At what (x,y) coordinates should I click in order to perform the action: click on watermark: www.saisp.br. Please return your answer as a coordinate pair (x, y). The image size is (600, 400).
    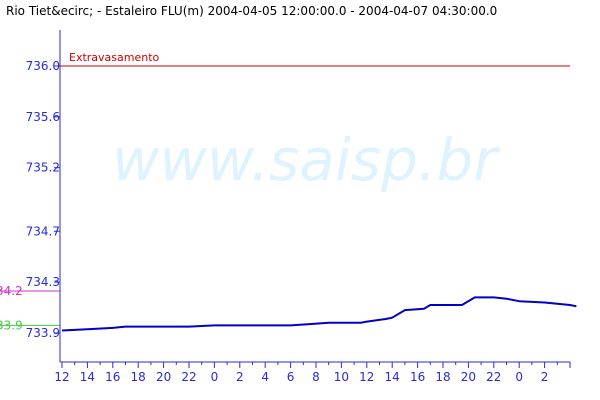
    Looking at the image, I should click on (306, 160).